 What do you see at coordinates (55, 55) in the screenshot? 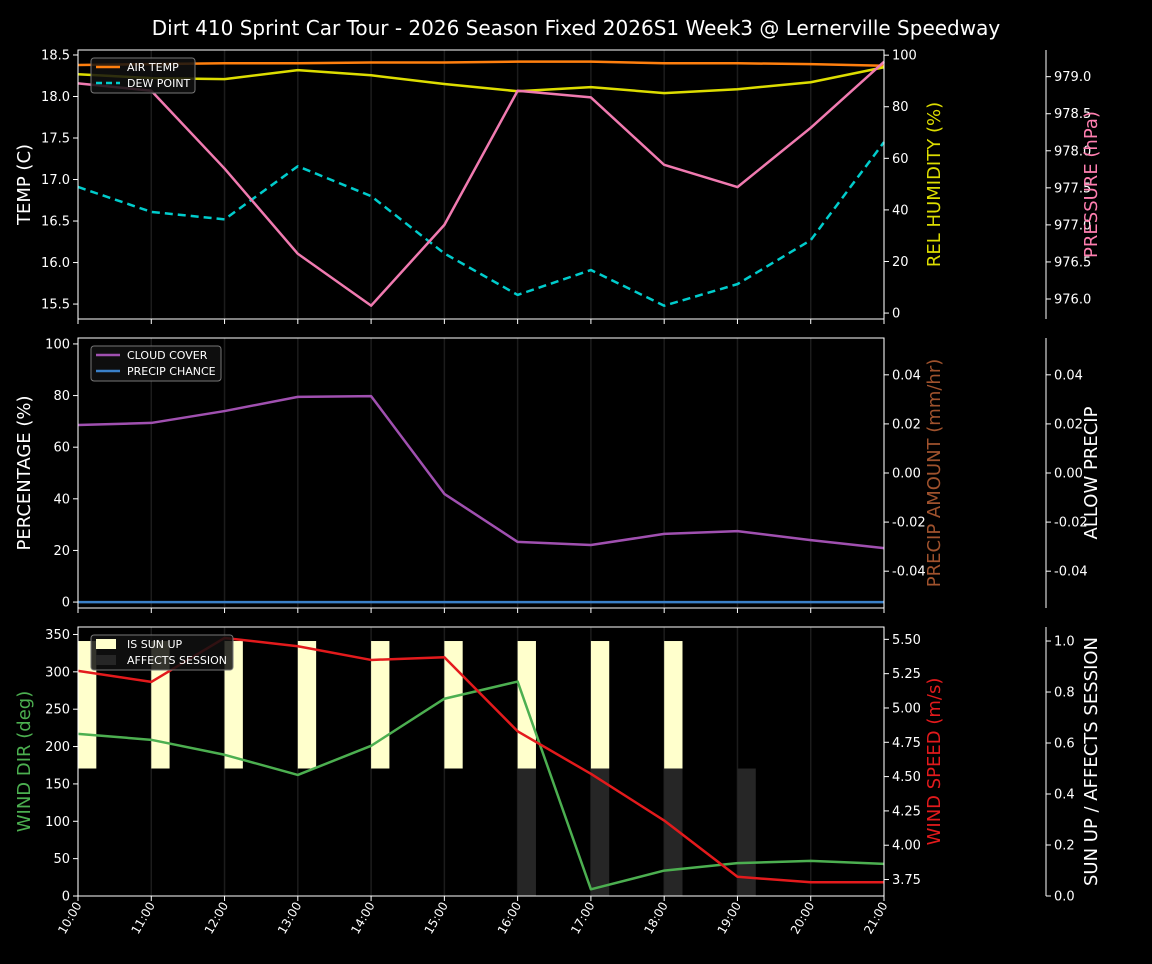
I see `y-tick-label: 18.5` at bounding box center [55, 55].